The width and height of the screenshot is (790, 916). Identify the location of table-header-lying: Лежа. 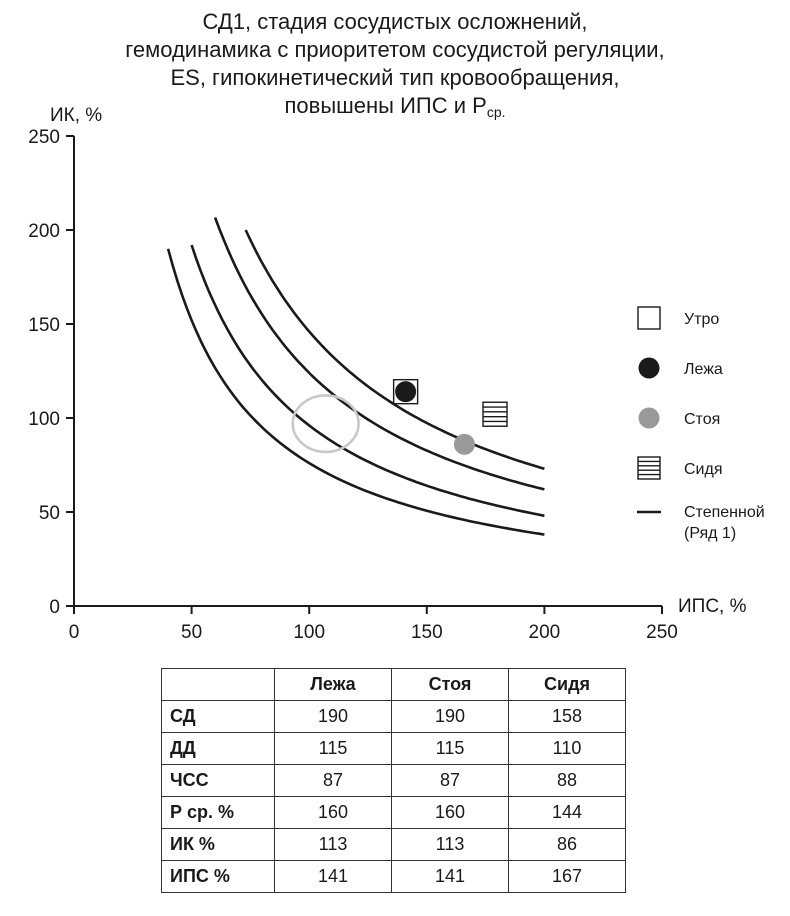
(333, 684).